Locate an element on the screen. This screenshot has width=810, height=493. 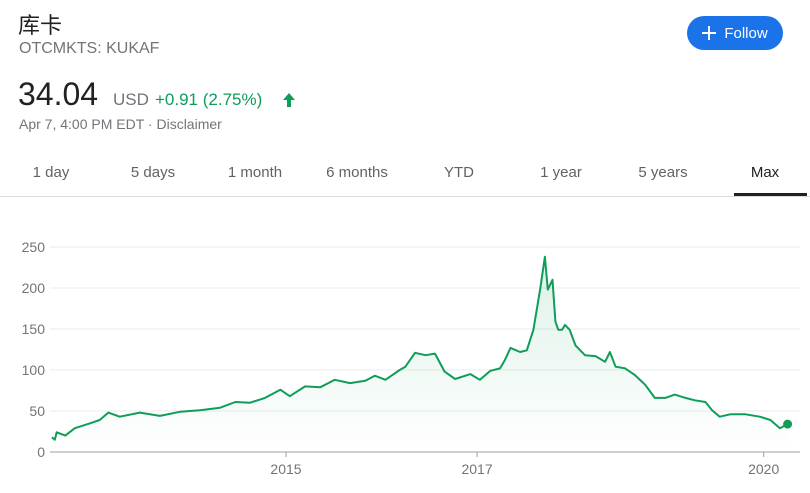
divider is located at coordinates (405, 196).